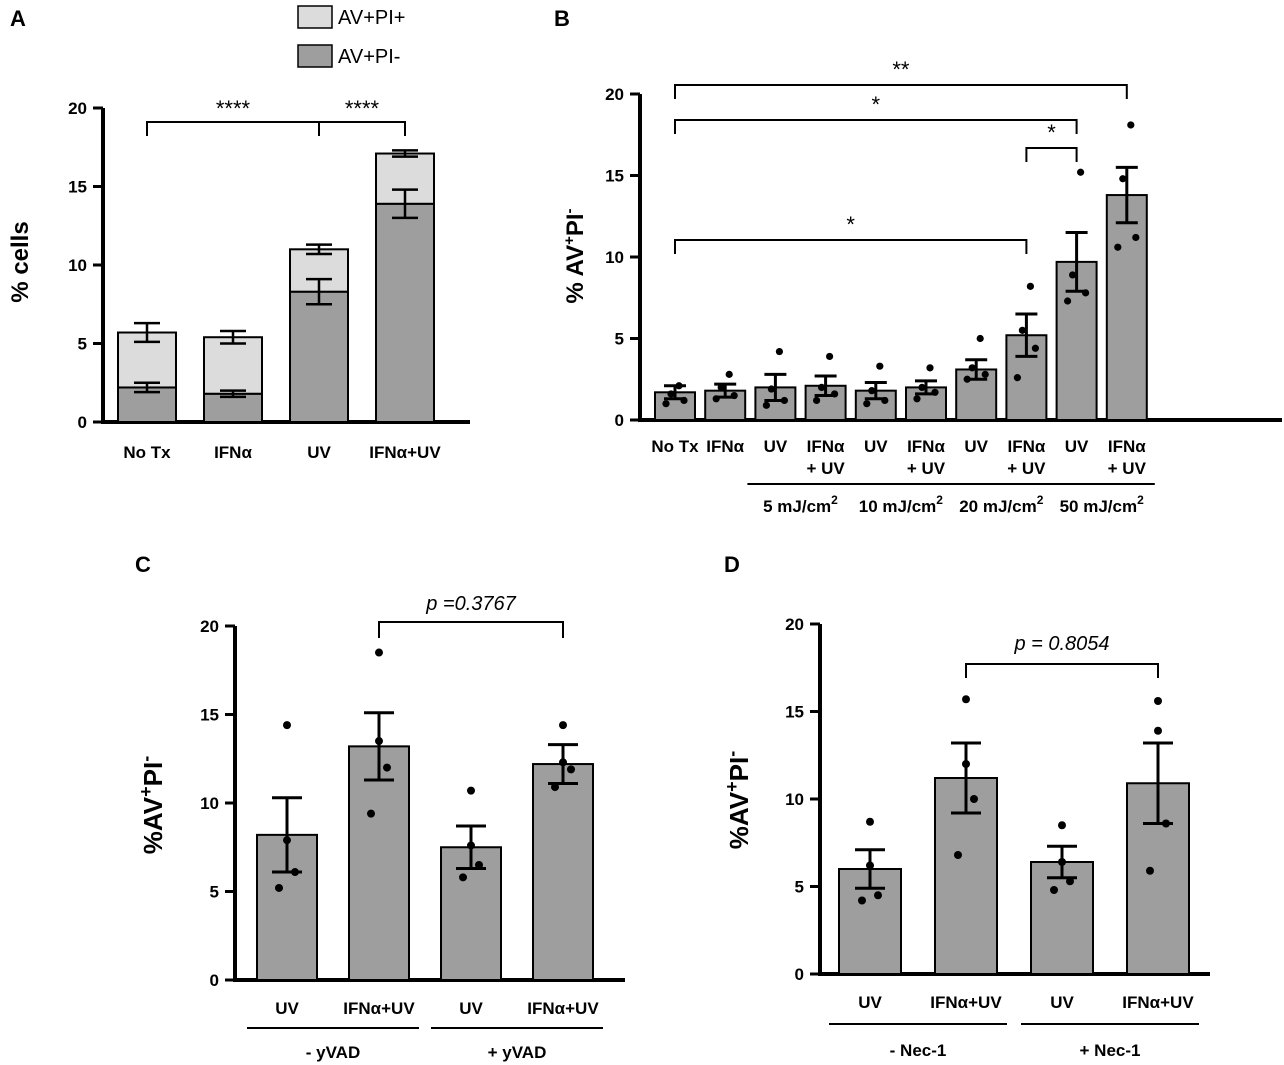  What do you see at coordinates (362, 108) in the screenshot?
I see `significance-label: ****` at bounding box center [362, 108].